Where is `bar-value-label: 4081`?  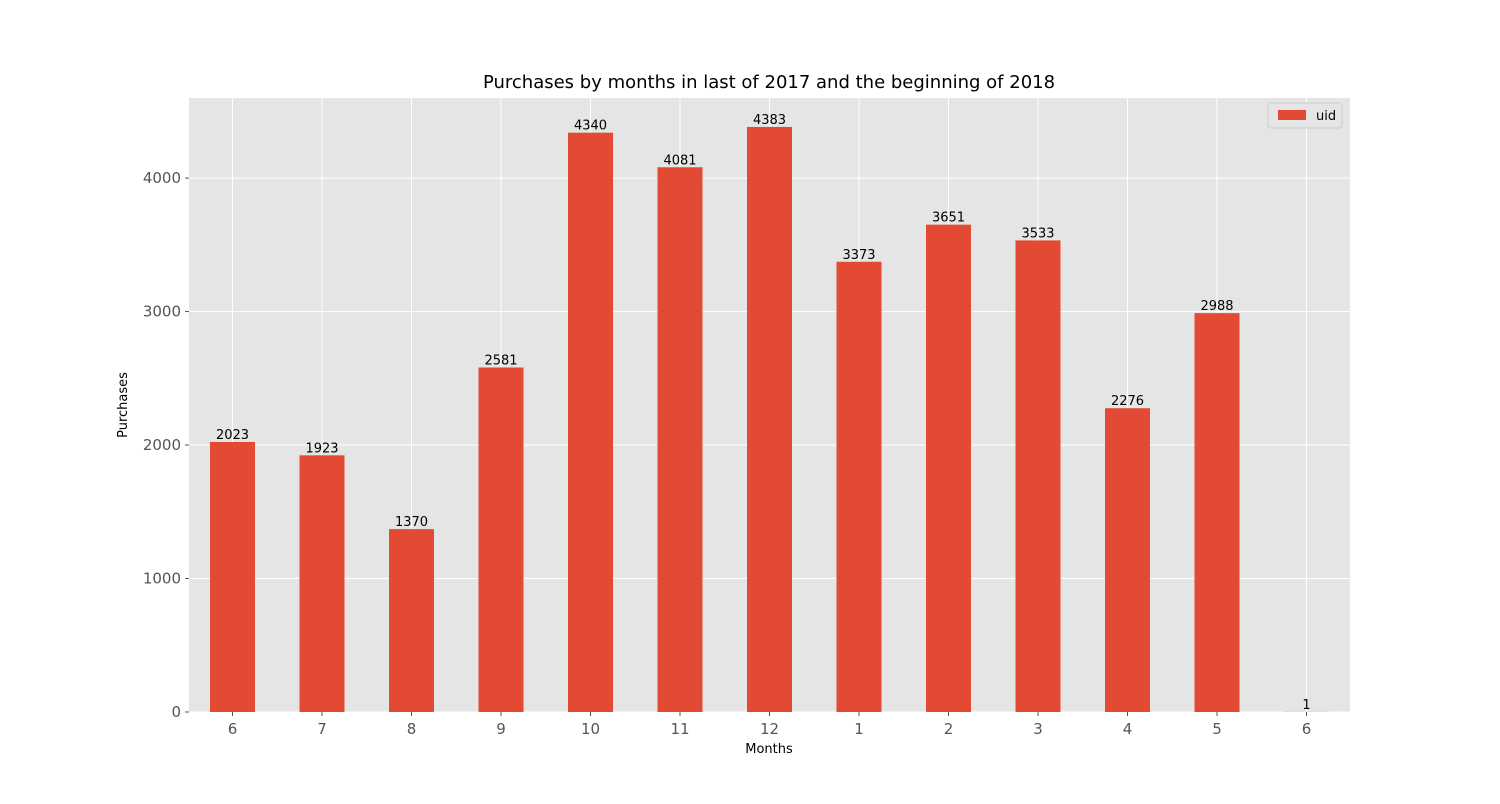
bar-value-label: 4081 is located at coordinates (679, 160).